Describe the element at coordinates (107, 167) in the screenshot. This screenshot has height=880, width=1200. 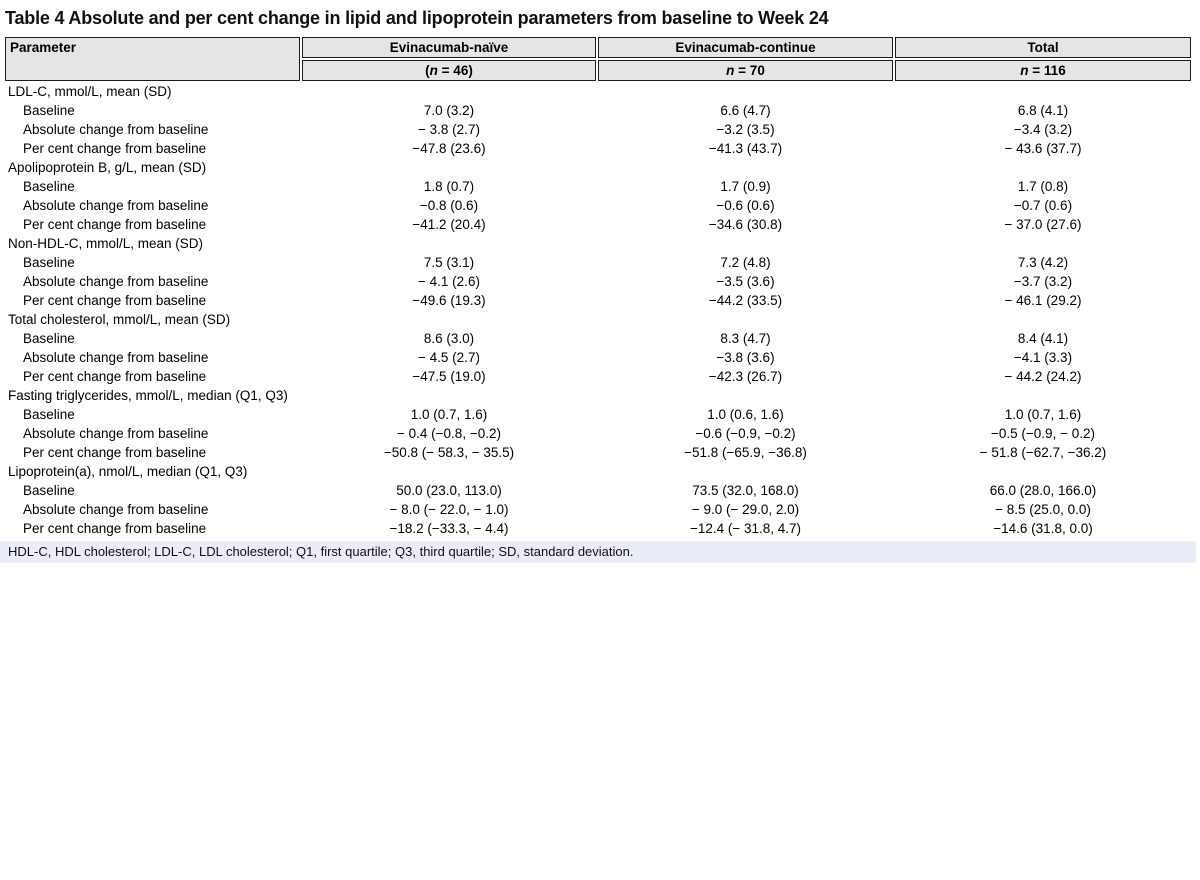
I see `section-label: Apolipoprotein B, g/L, mean (SD)` at that location.